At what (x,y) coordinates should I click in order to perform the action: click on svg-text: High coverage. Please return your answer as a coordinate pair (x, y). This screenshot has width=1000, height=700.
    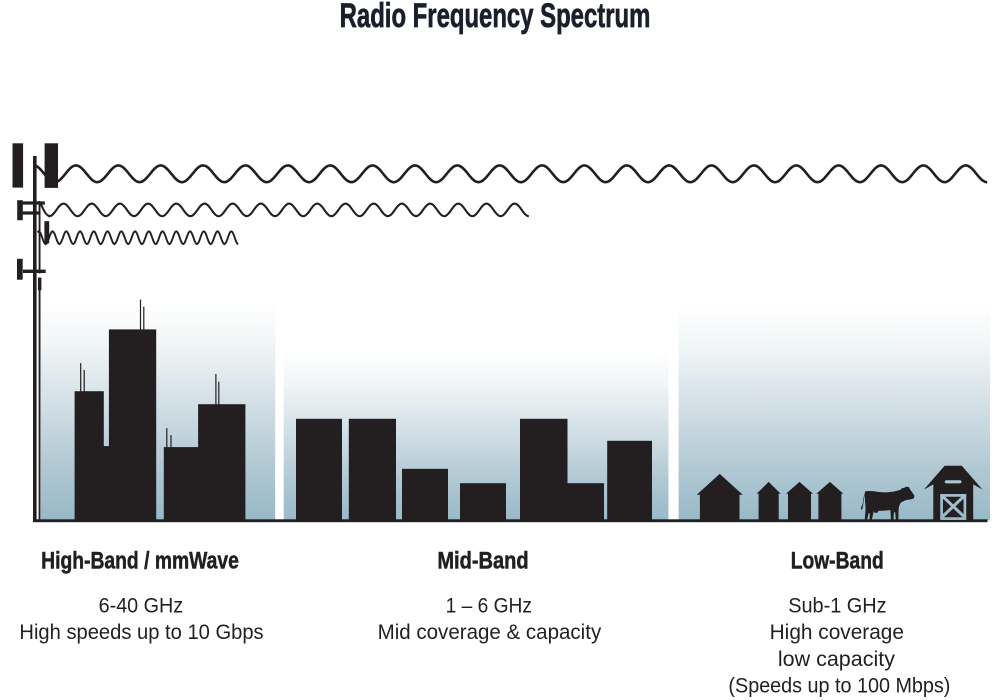
    Looking at the image, I should click on (837, 632).